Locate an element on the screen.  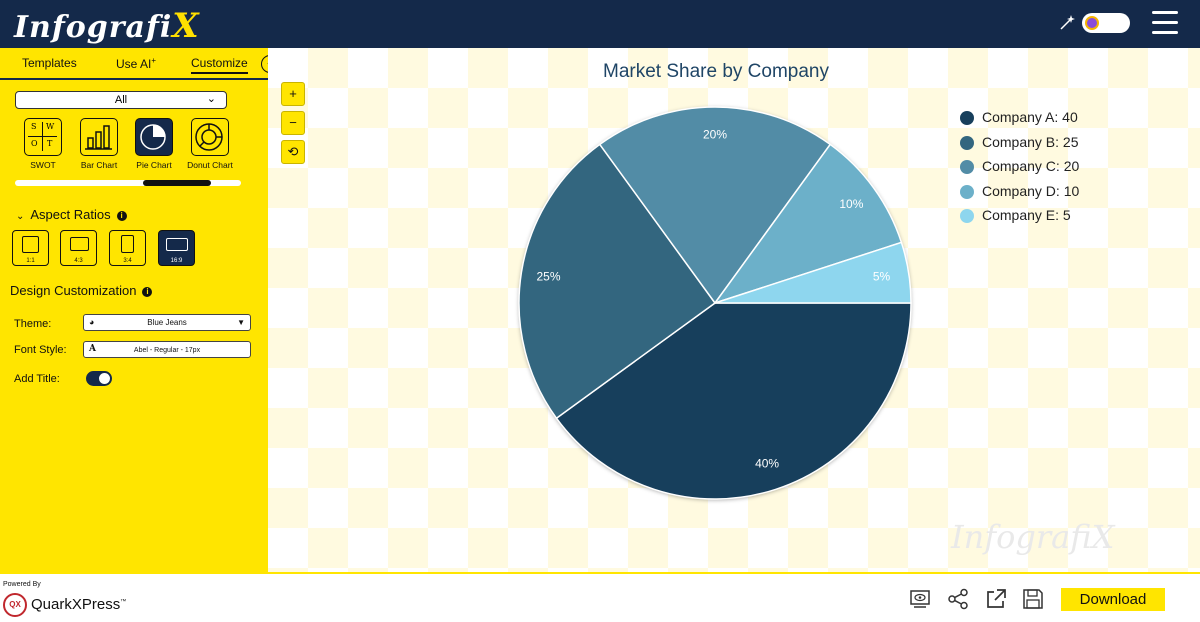
theme-value: Blue Jeans is located at coordinates (167, 322).